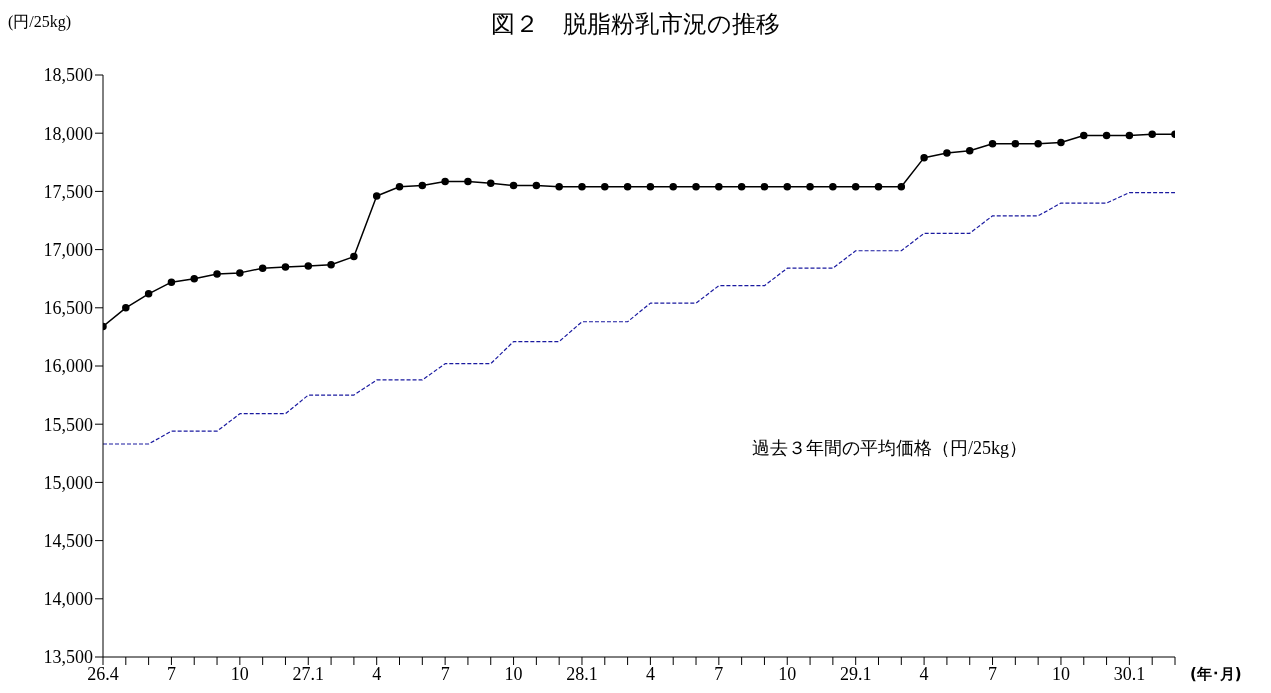  I want to click on y-tick-label: 14,000, so click(68, 599).